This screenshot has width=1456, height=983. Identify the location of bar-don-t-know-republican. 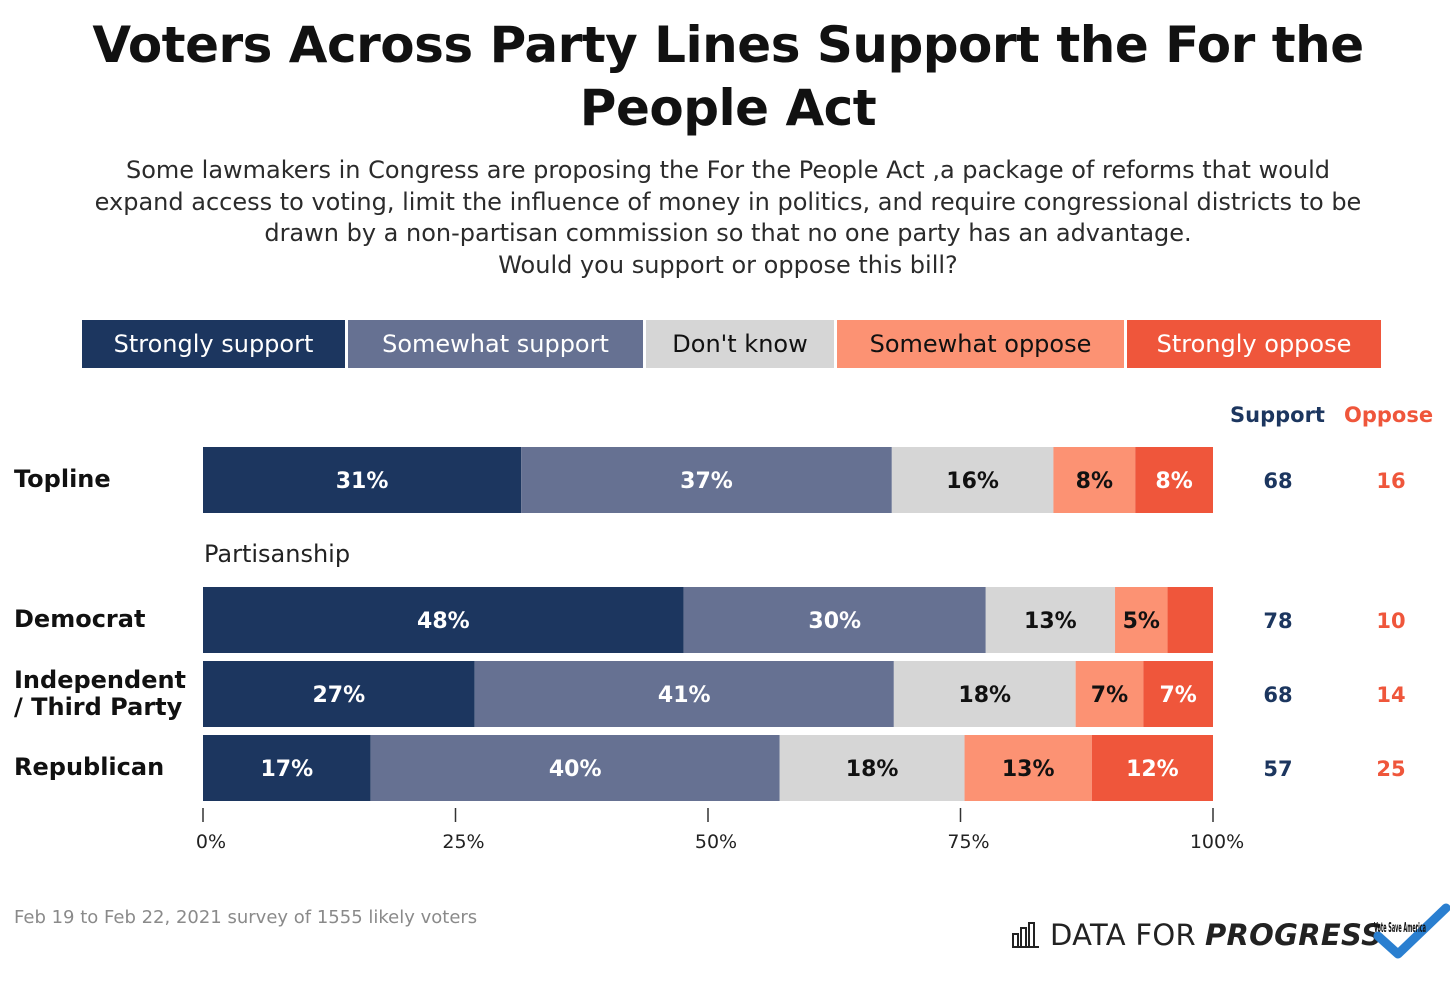
(872, 768).